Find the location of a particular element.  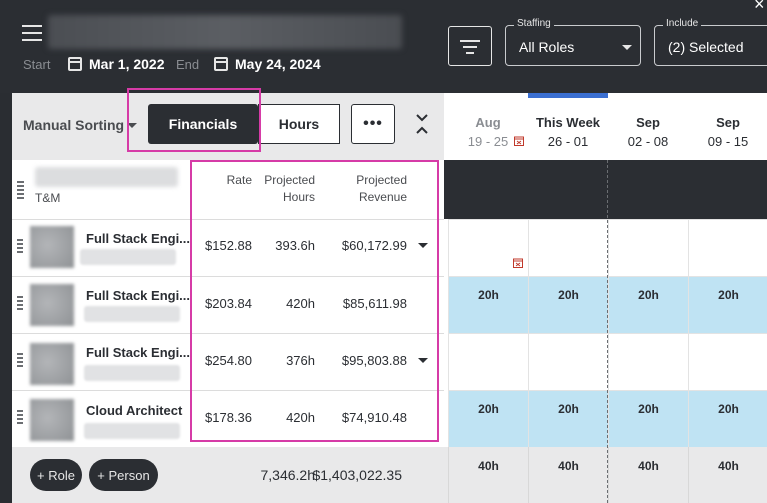

calendar-footer is located at coordinates (605, 475).